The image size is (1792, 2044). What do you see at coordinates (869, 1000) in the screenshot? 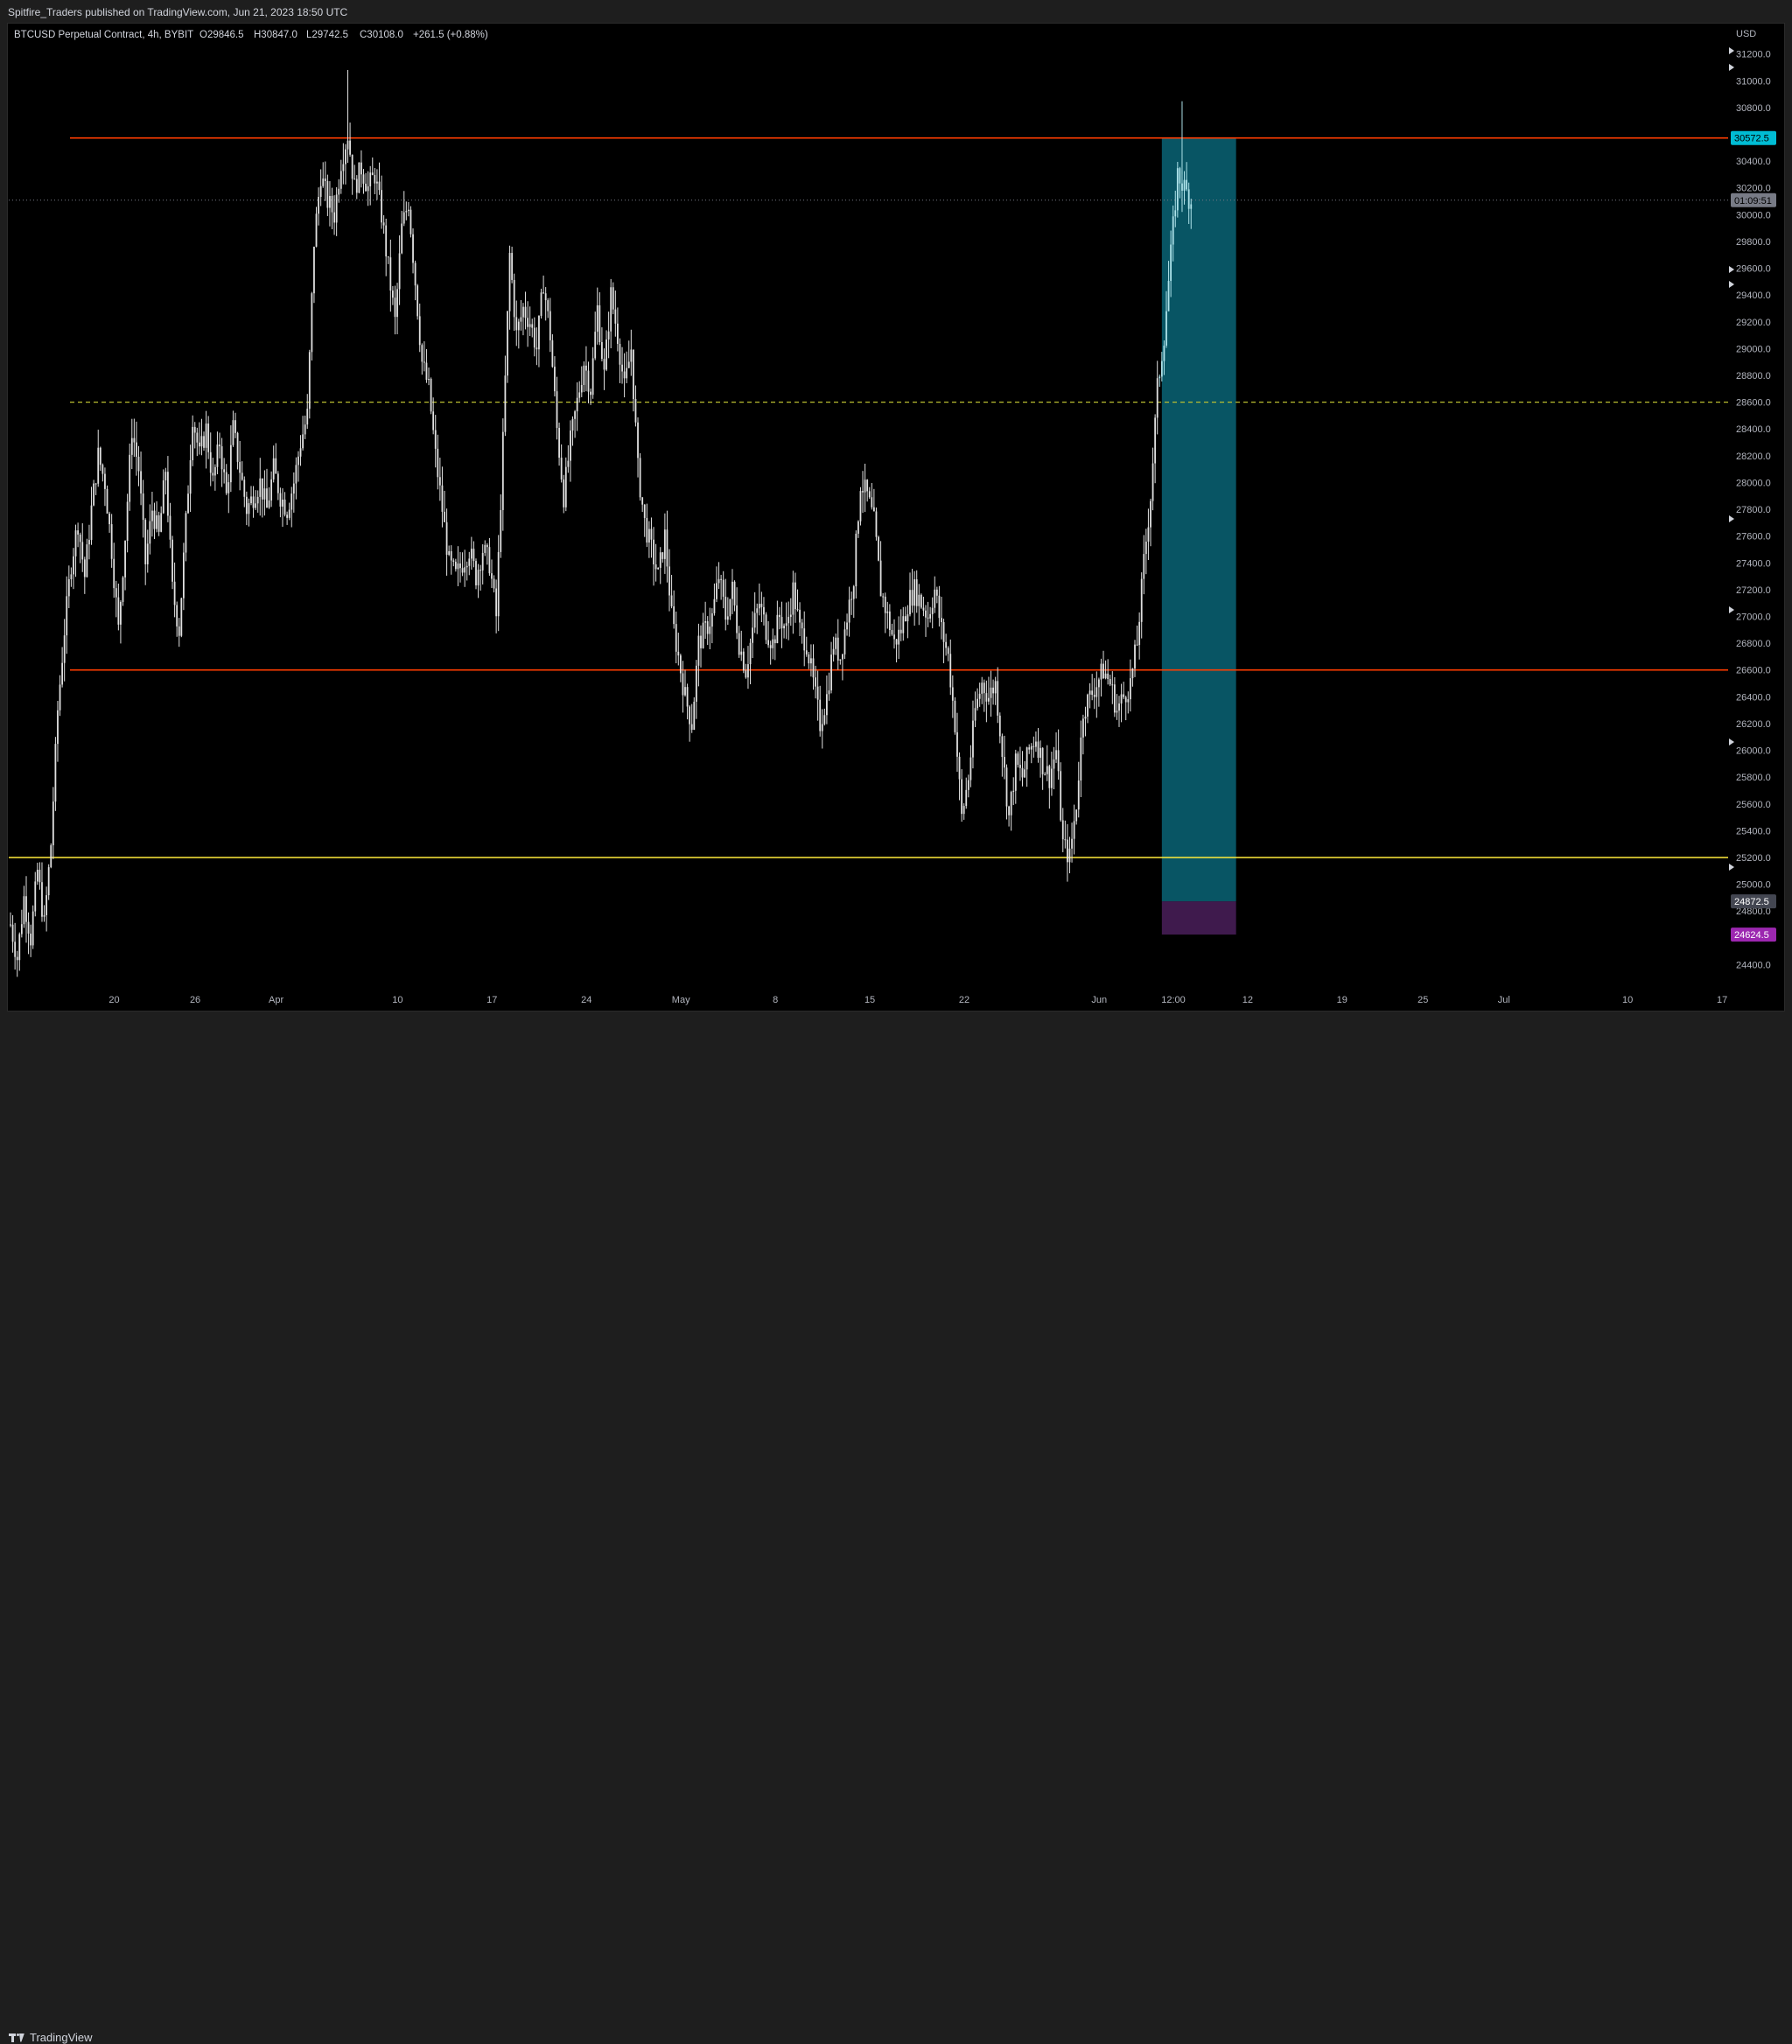
I see `time-tick-label: 15` at bounding box center [869, 1000].